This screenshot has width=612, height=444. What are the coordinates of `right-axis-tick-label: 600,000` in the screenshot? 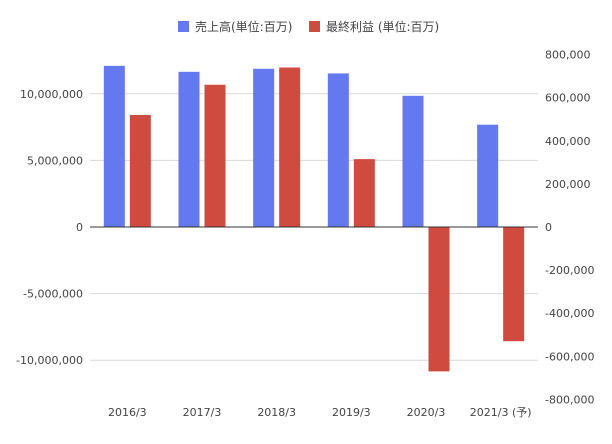 It's located at (568, 98).